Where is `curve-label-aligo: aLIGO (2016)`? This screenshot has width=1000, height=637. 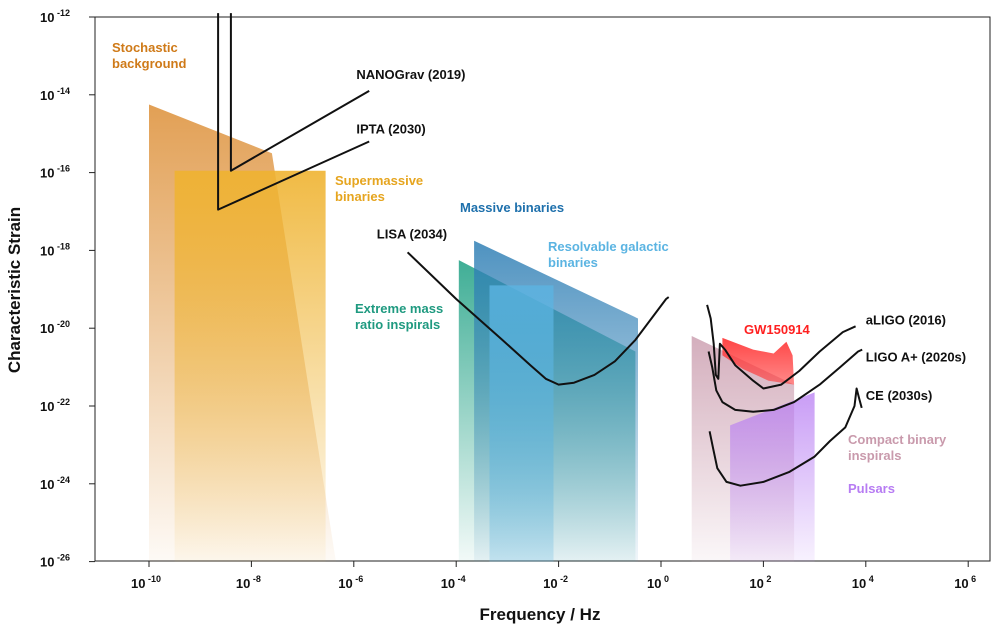 curve-label-aligo: aLIGO (2016) is located at coordinates (906, 319).